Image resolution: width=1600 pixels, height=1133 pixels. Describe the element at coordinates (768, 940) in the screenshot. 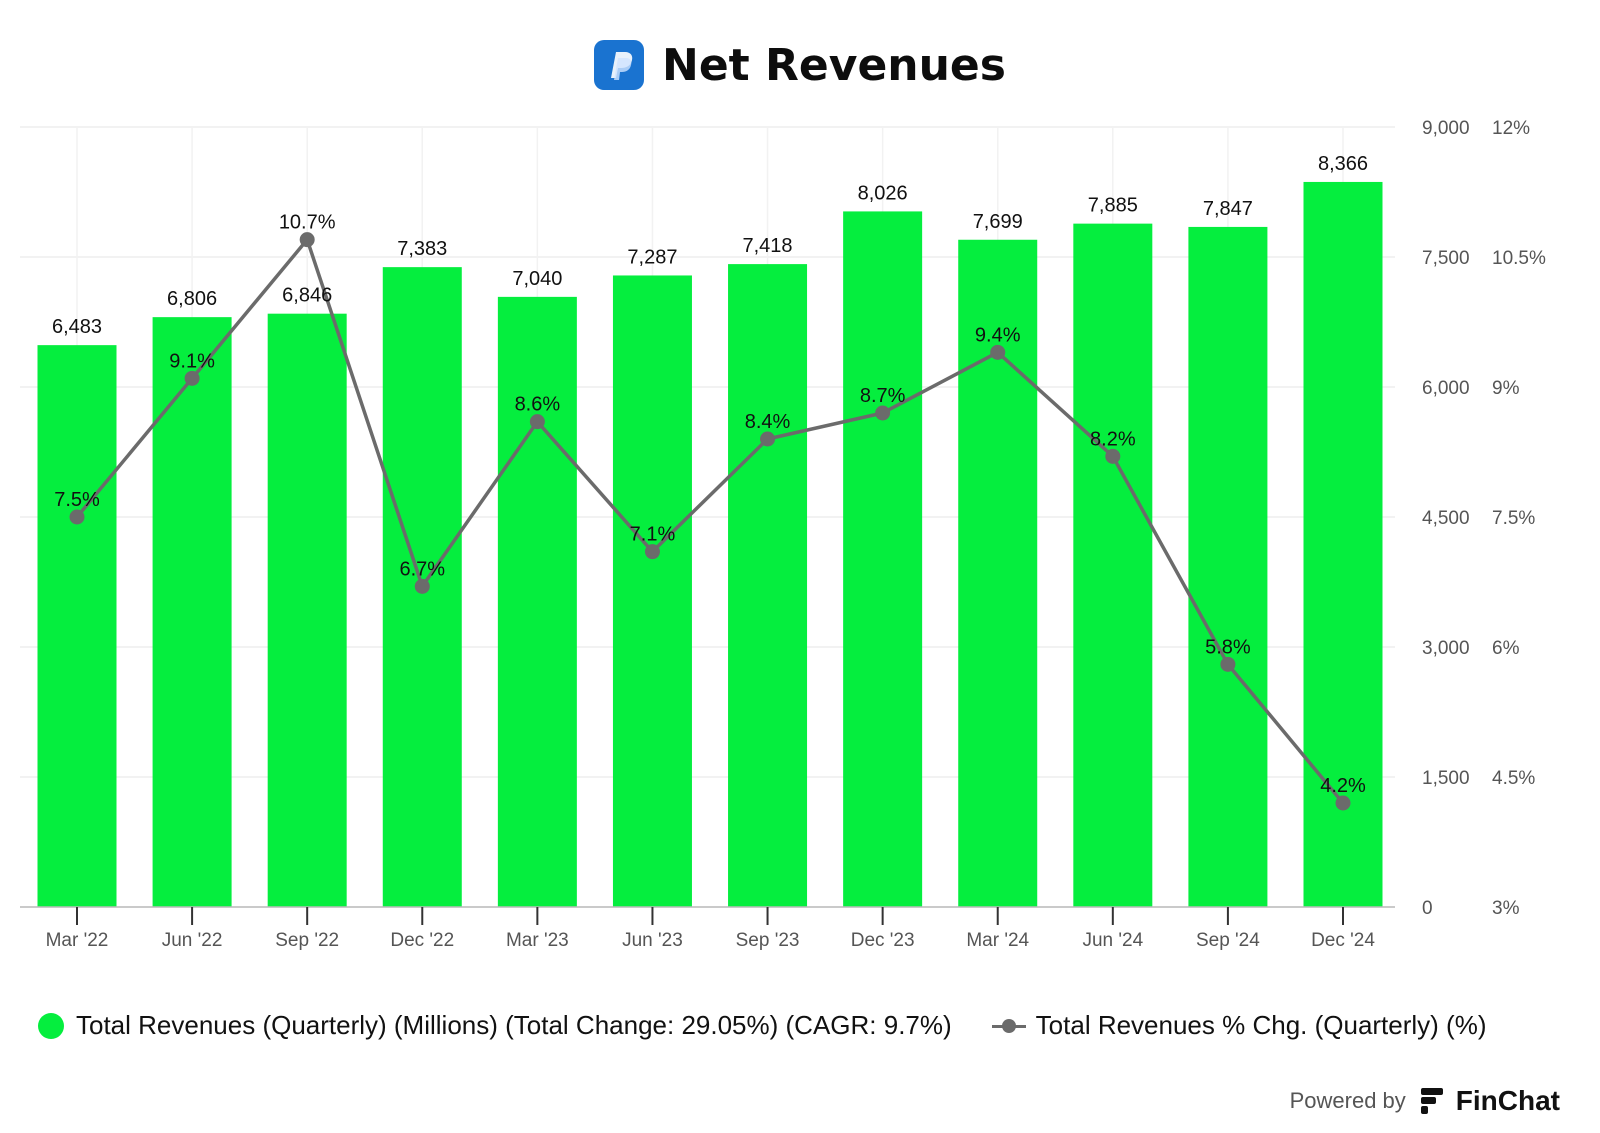

I see `x-tick-label: Sep '23` at that location.